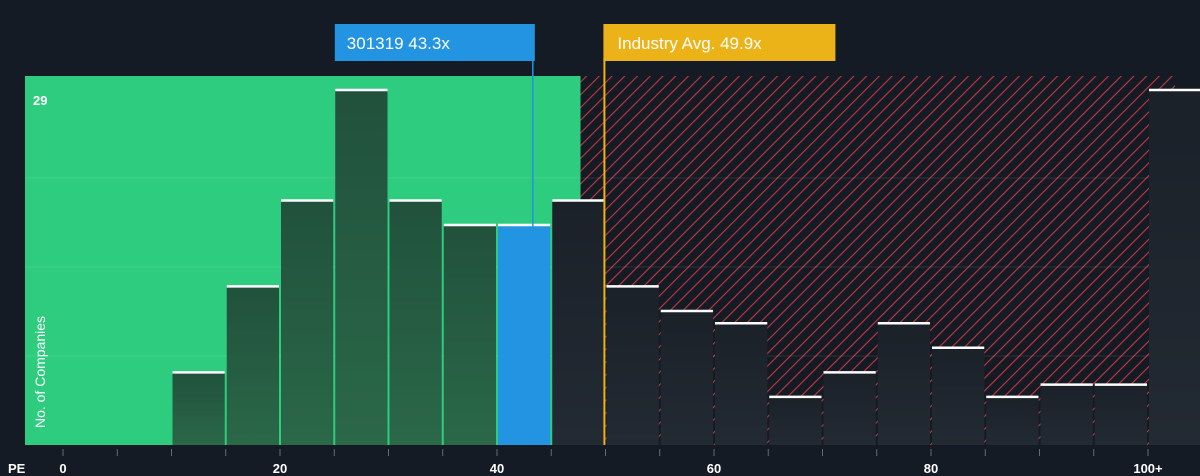 This screenshot has height=476, width=1200. What do you see at coordinates (714, 468) in the screenshot?
I see `x-tick-label: 60` at bounding box center [714, 468].